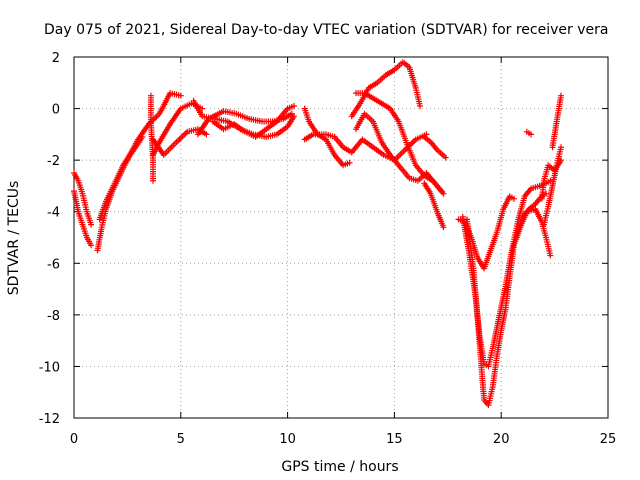 This screenshot has height=480, width=640. I want to click on y-tick-label: 2, so click(56, 58).